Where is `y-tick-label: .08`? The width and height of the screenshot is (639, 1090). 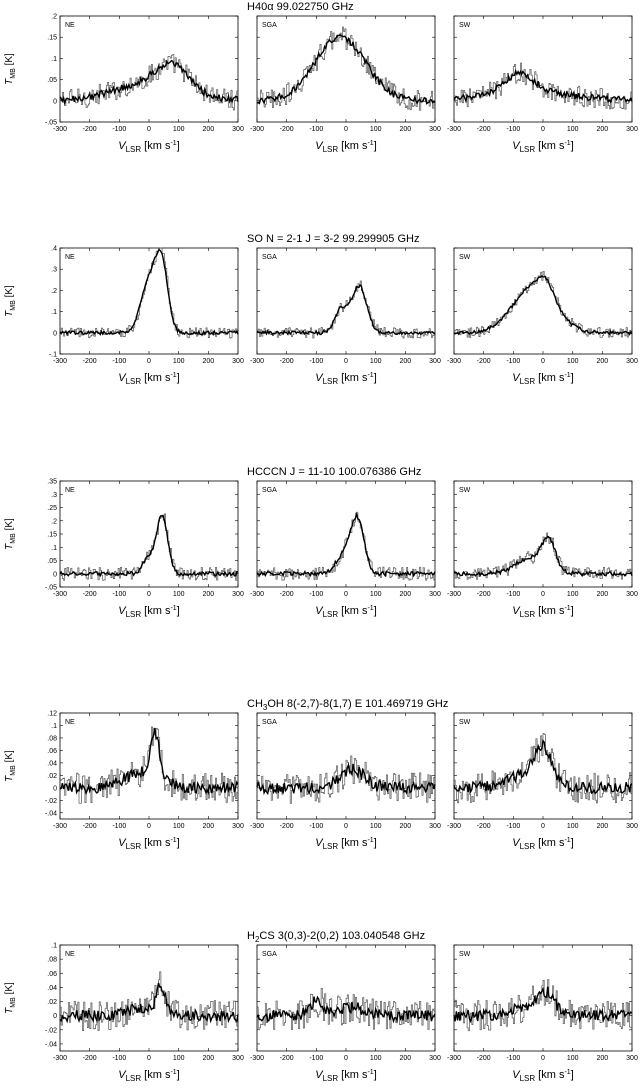 y-tick-label: .08 is located at coordinates (52, 960).